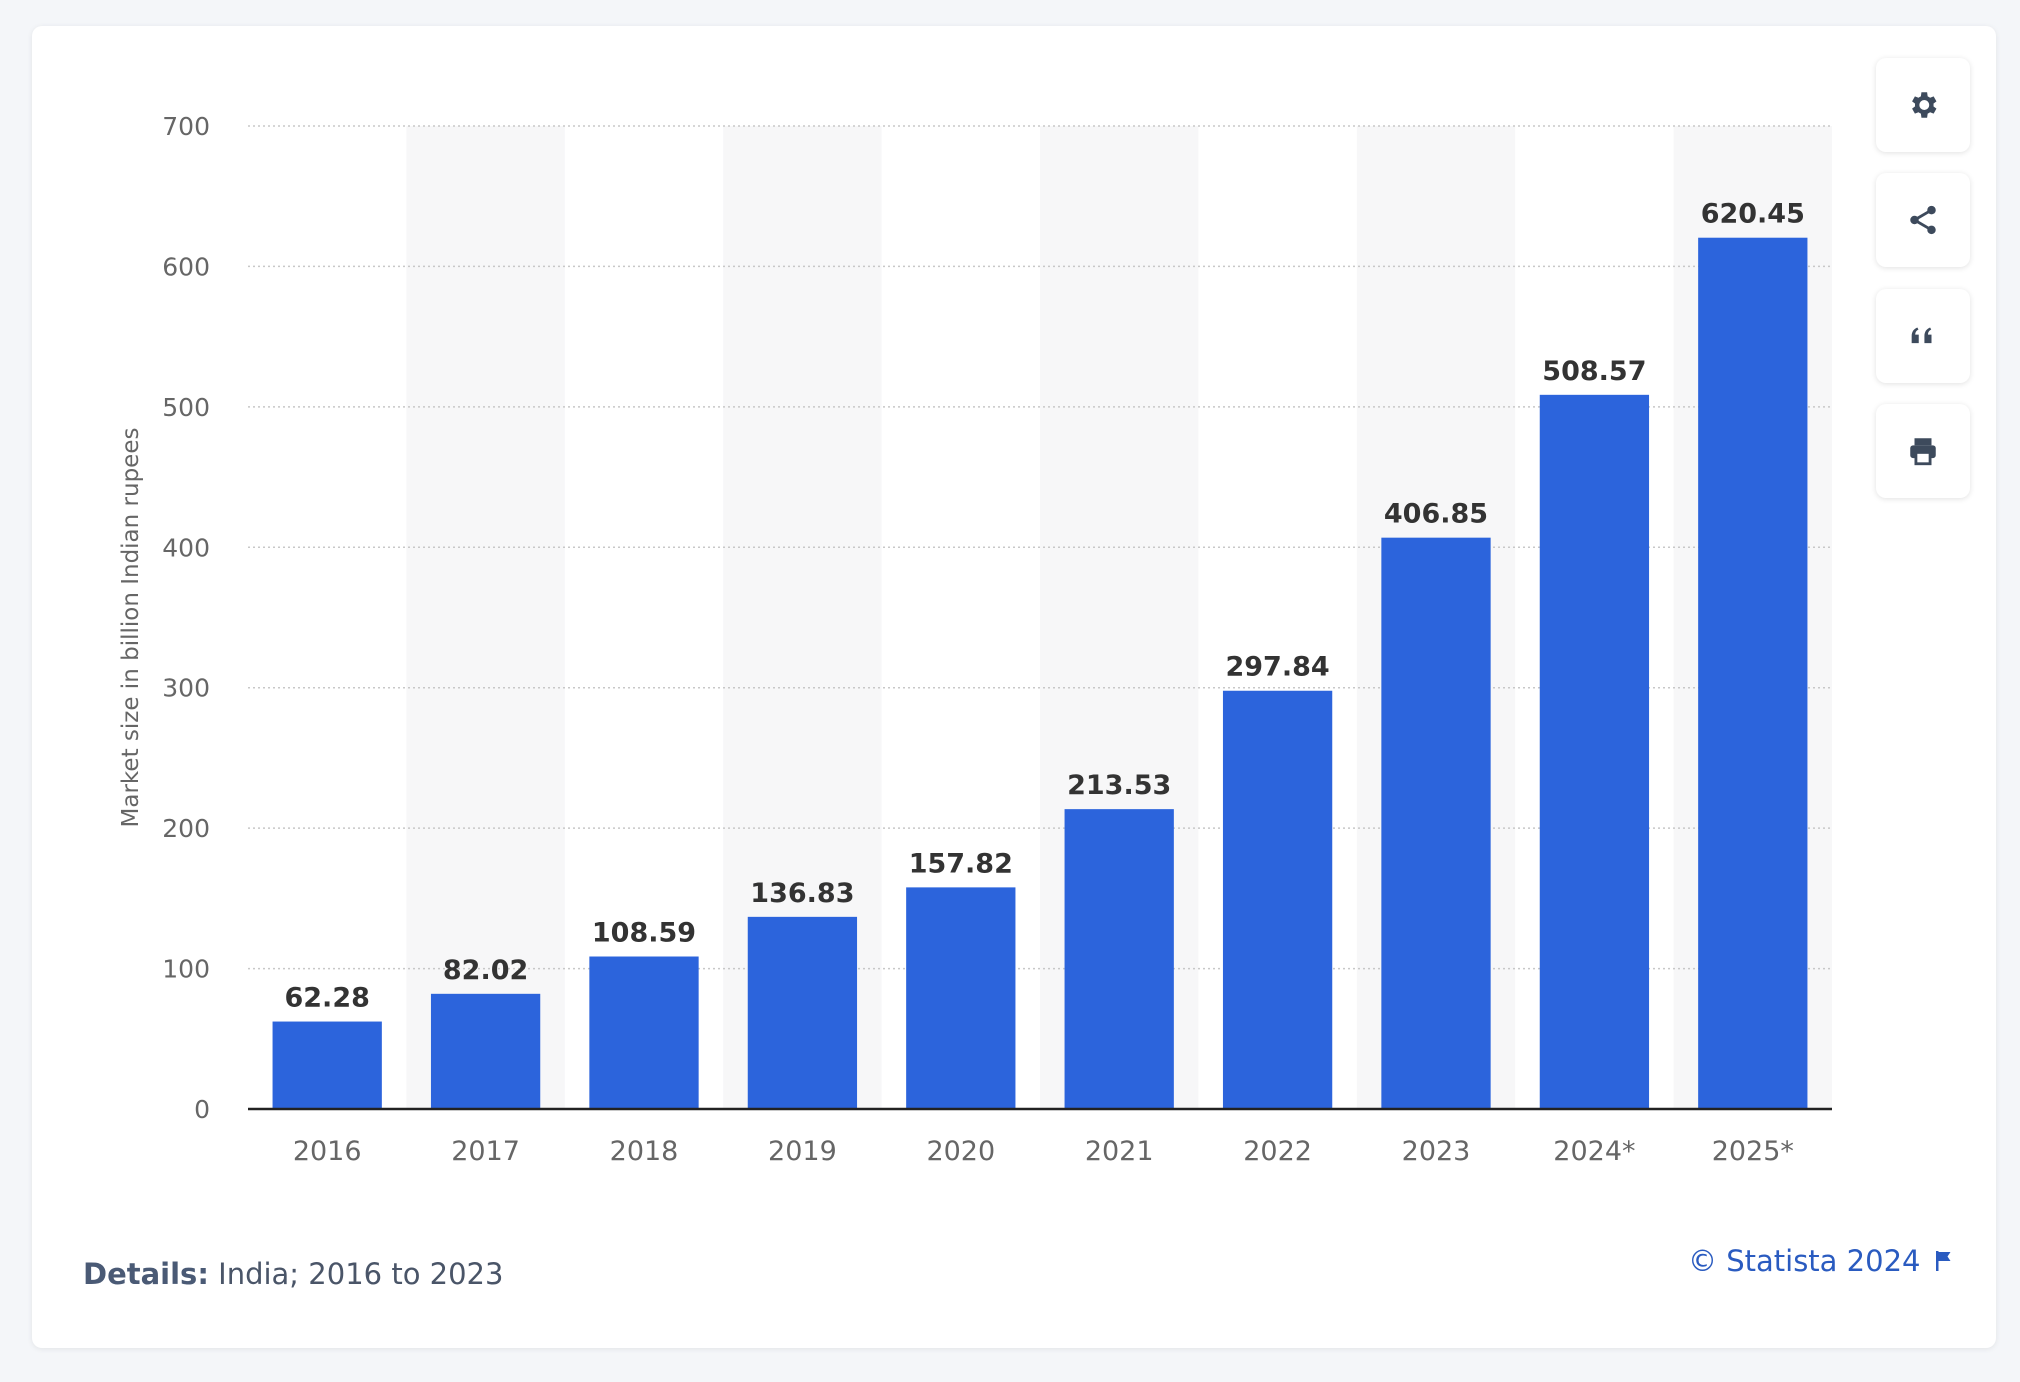  I want to click on details-label: Details:, so click(146, 1274).